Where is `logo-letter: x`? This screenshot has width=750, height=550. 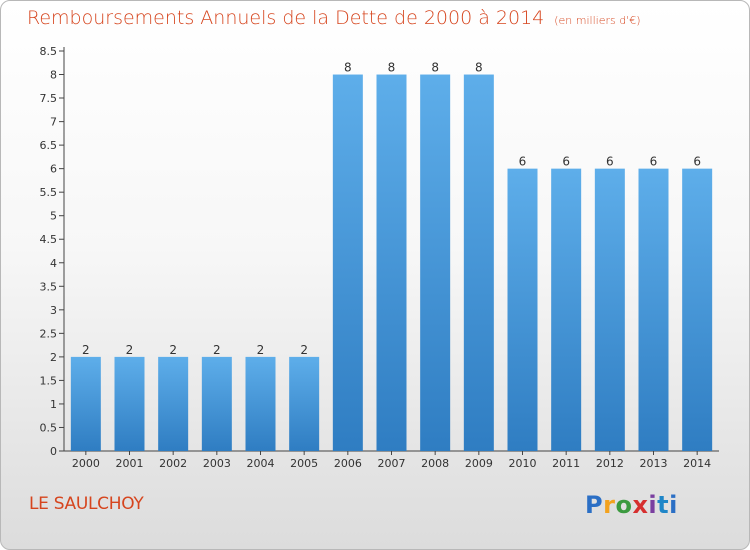
logo-letter: x is located at coordinates (640, 505).